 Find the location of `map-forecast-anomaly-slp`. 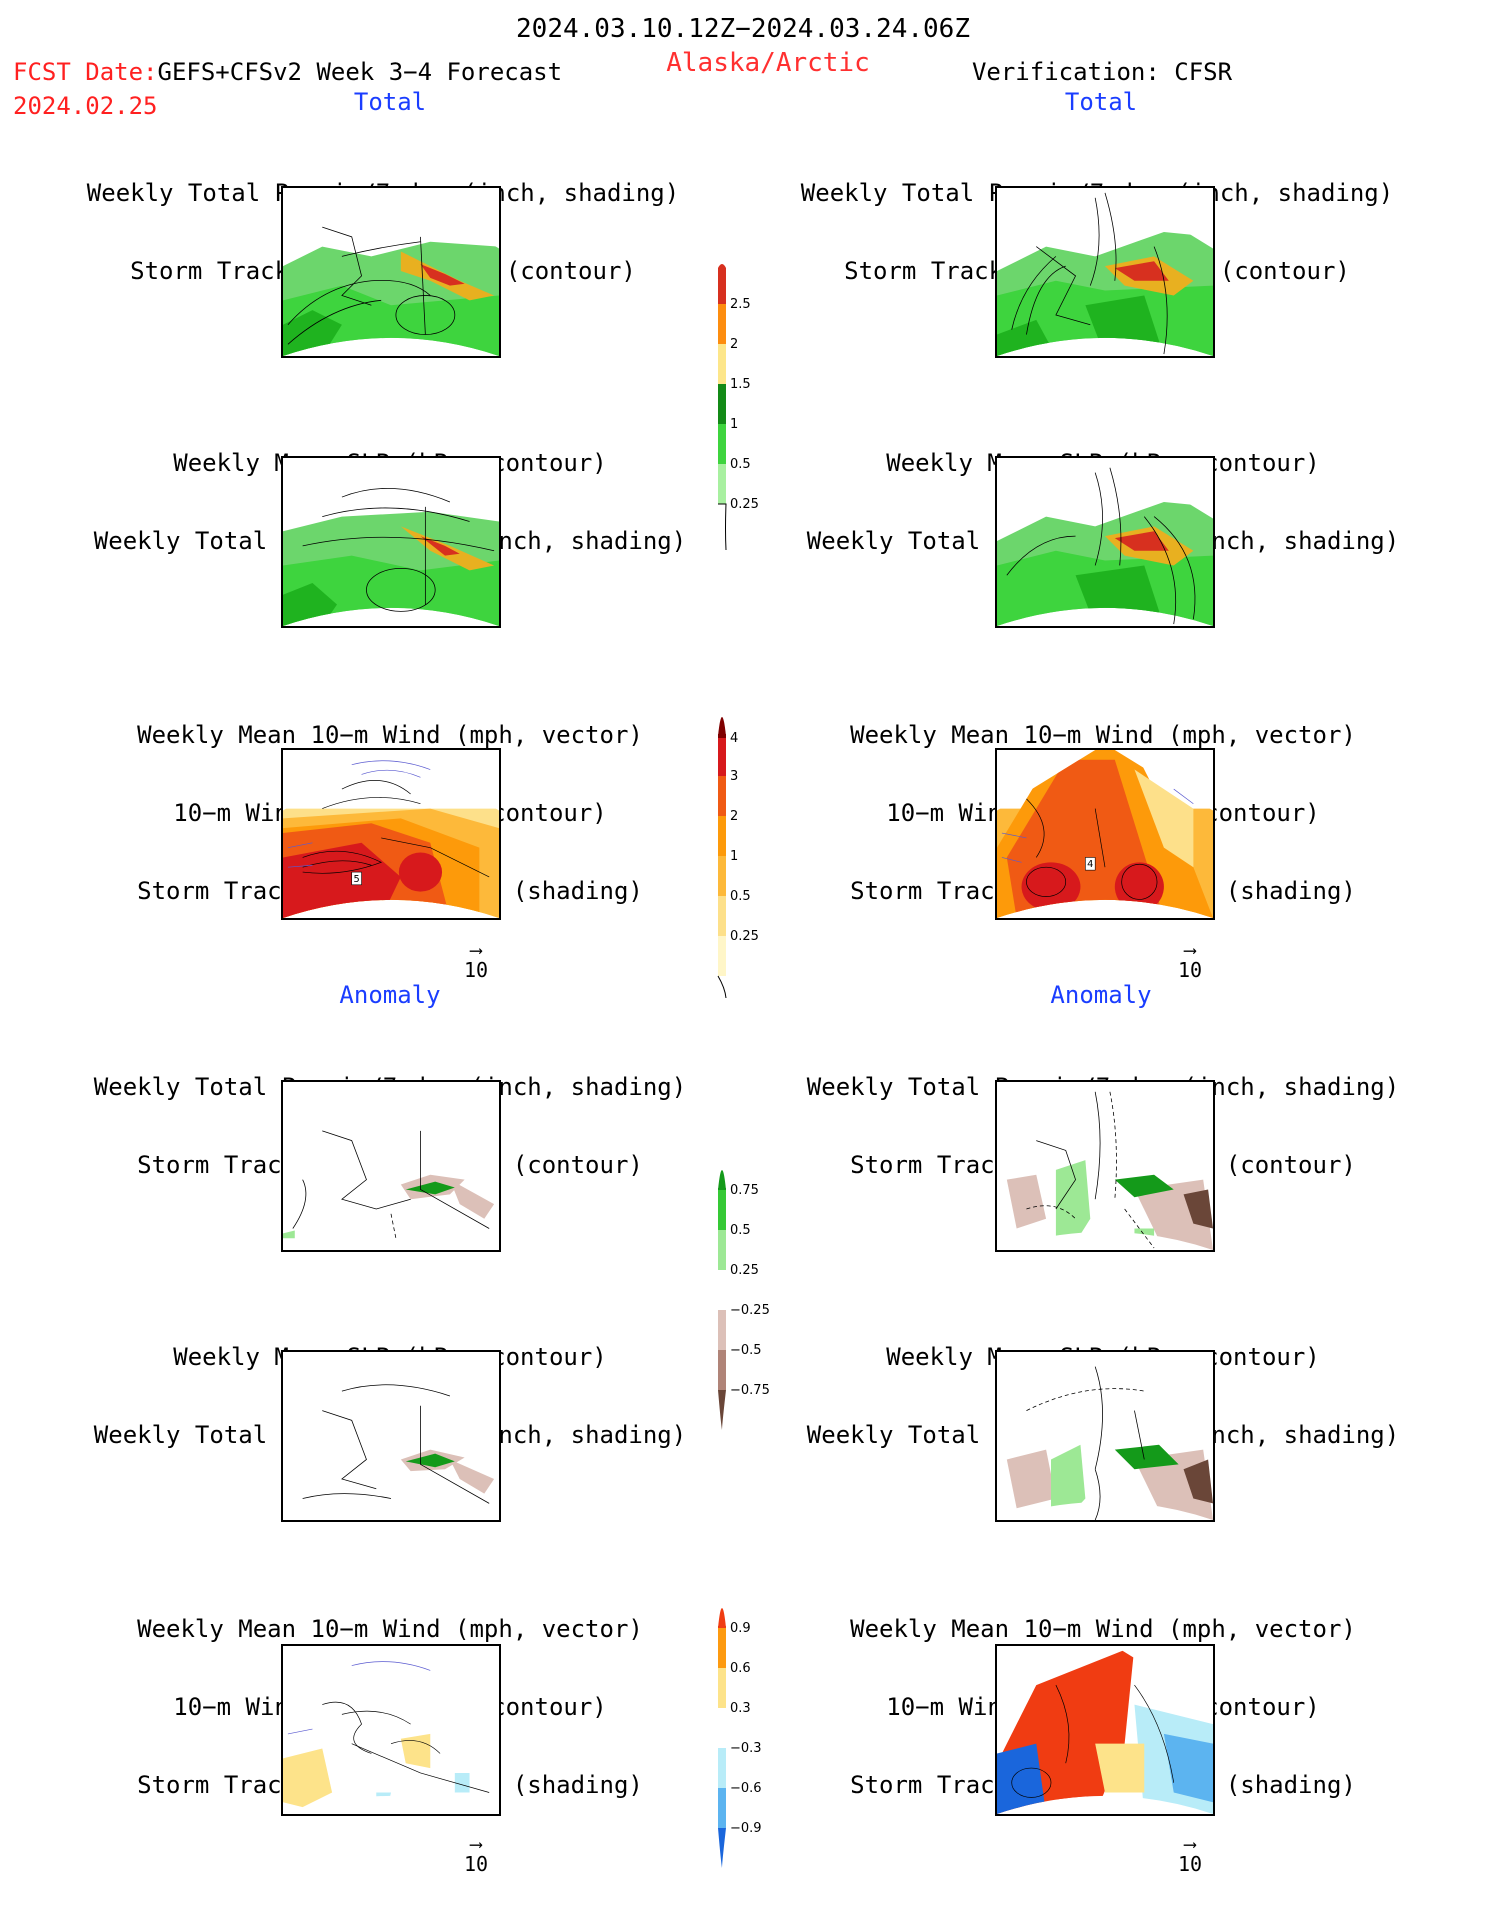

map-forecast-anomaly-slp is located at coordinates (391, 1436).